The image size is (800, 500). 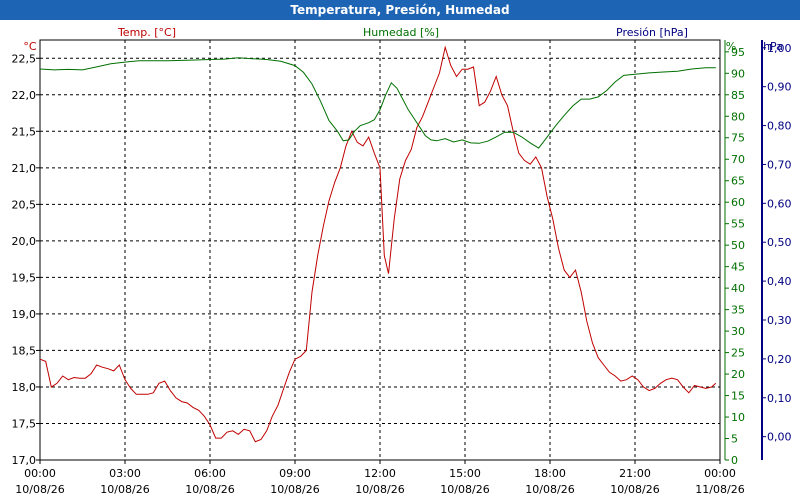 I want to click on pressure-tick-label: 0,80, so click(x=779, y=126).